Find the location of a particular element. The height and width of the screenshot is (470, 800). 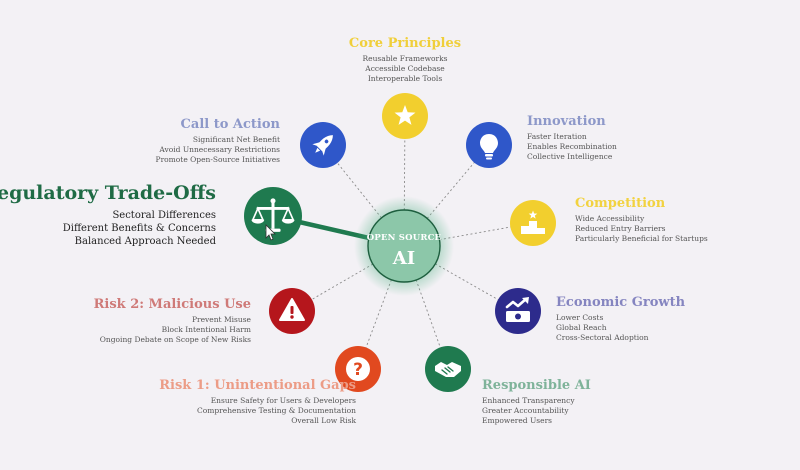

item-core-1: Accessible Codebase is located at coordinates (405, 68).